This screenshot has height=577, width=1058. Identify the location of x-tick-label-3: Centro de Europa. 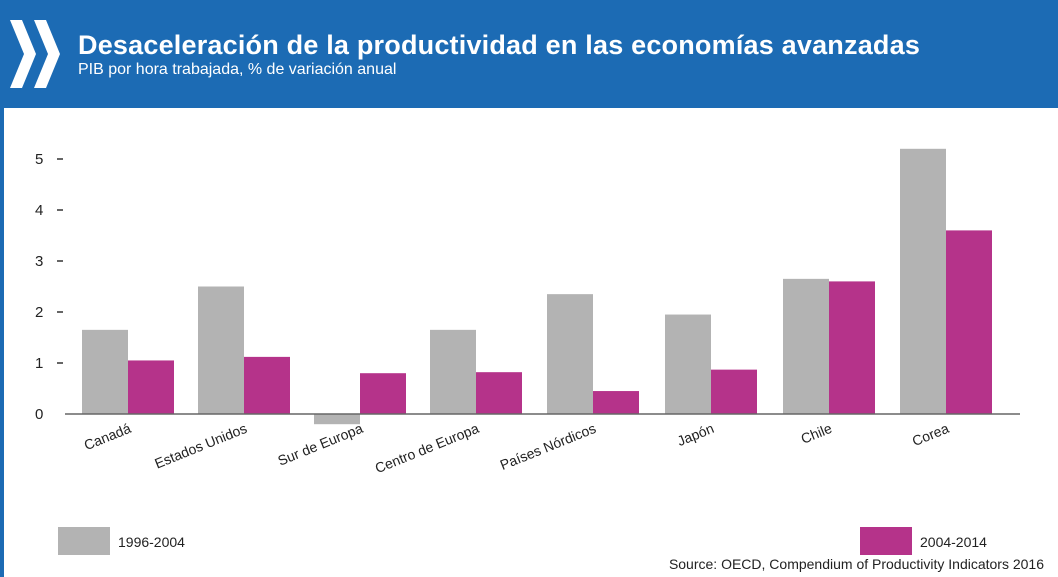
(427, 448).